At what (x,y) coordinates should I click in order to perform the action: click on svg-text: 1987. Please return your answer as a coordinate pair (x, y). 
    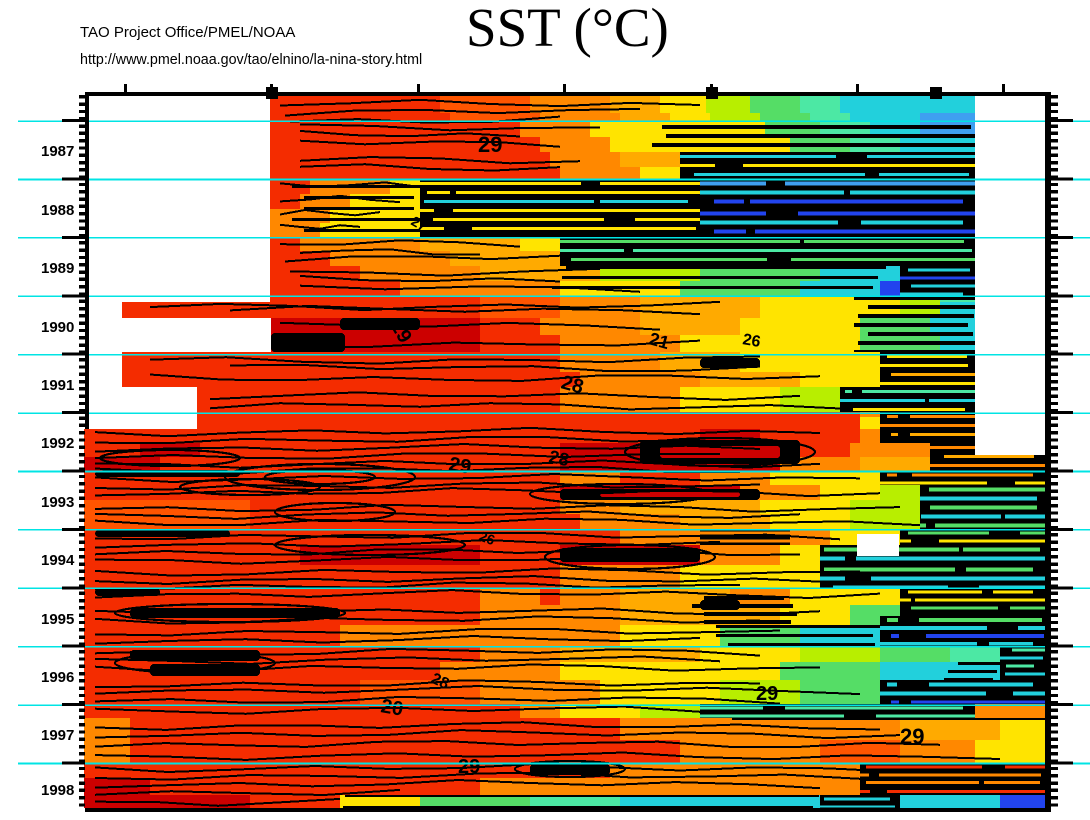
    Looking at the image, I should click on (57, 151).